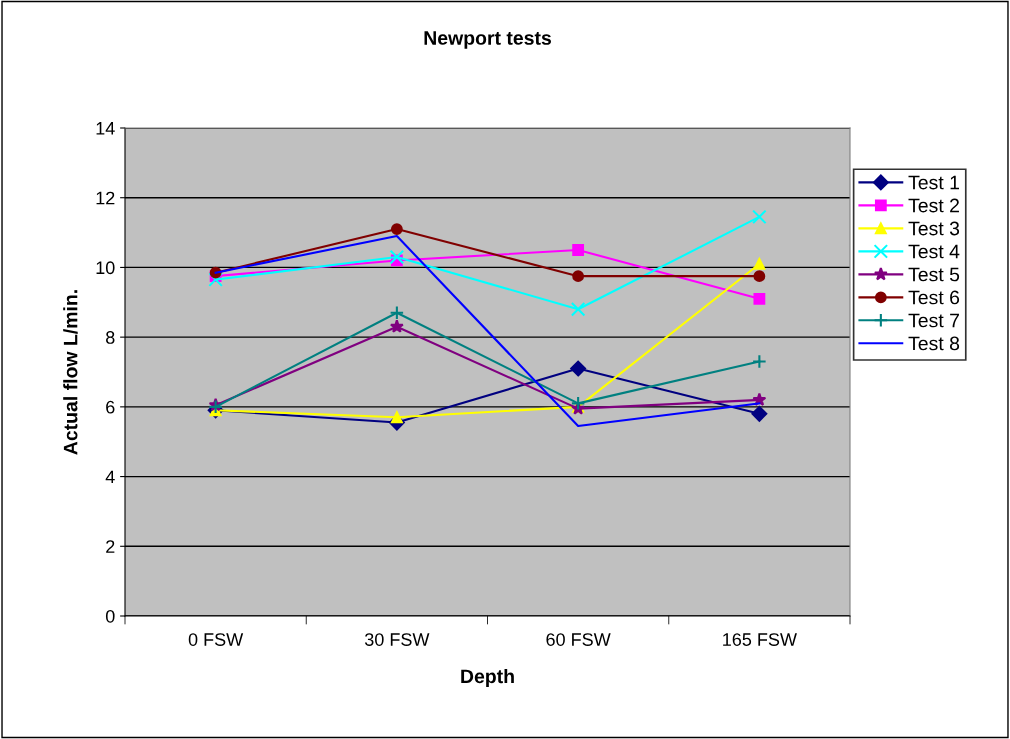  What do you see at coordinates (110, 546) in the screenshot?
I see `y-tick-label: 2` at bounding box center [110, 546].